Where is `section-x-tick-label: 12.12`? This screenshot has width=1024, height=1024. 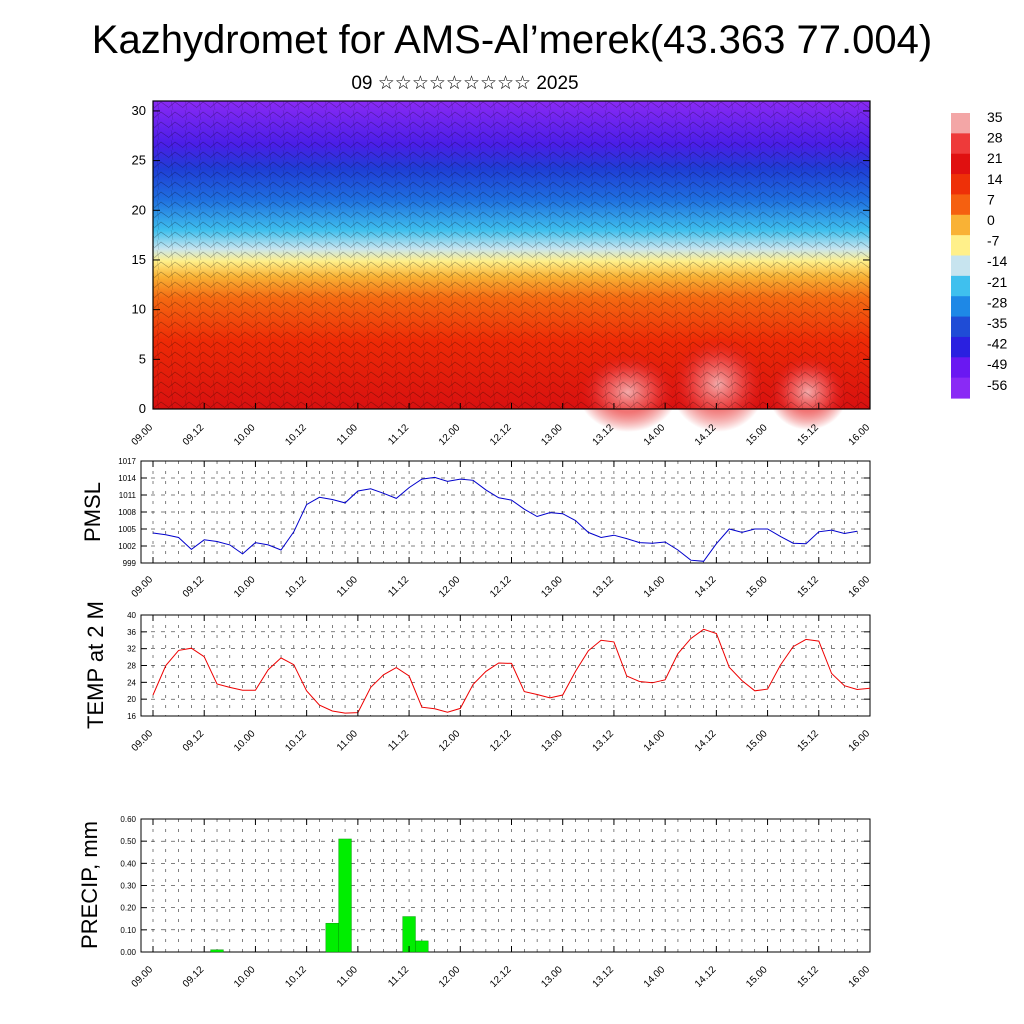
section-x-tick-label: 12.12 is located at coordinates (501, 435).